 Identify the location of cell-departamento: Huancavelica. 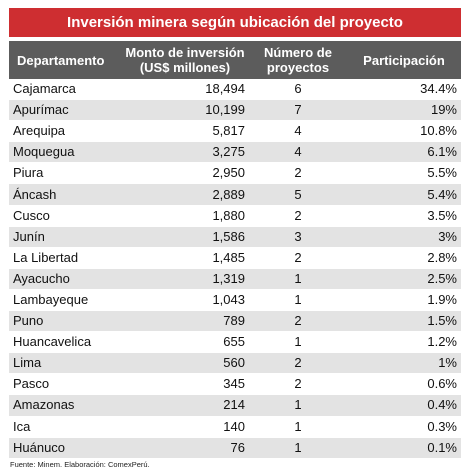
(65, 342).